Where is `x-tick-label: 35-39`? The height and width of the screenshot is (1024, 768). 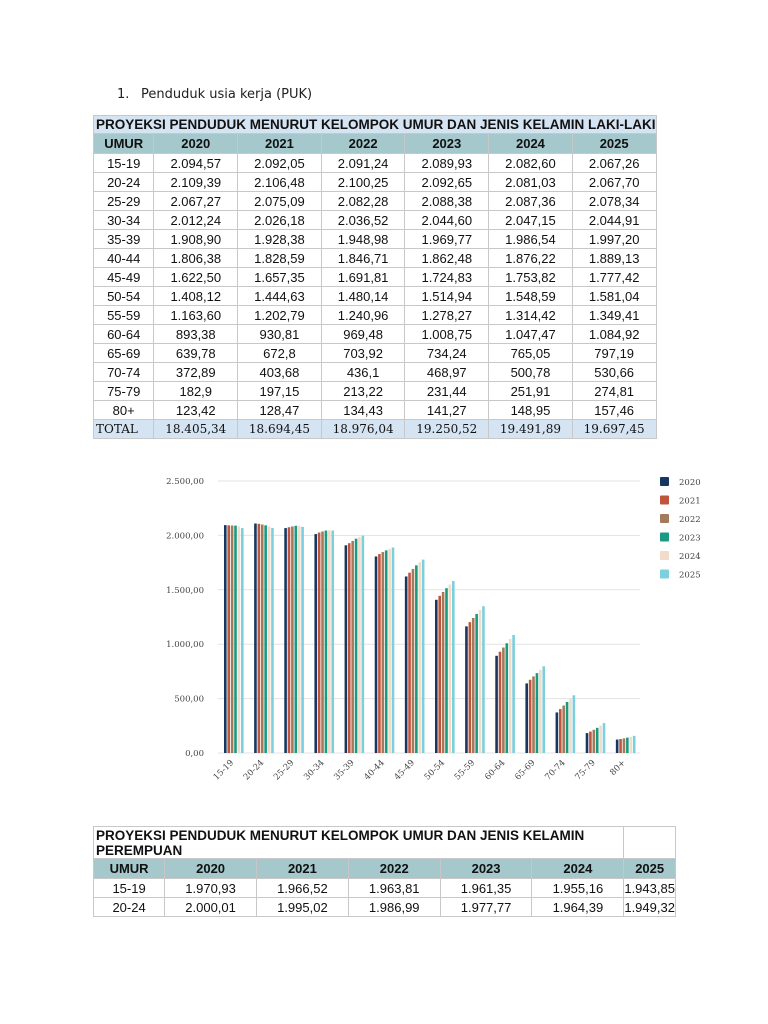
x-tick-label: 35-39 is located at coordinates (344, 770).